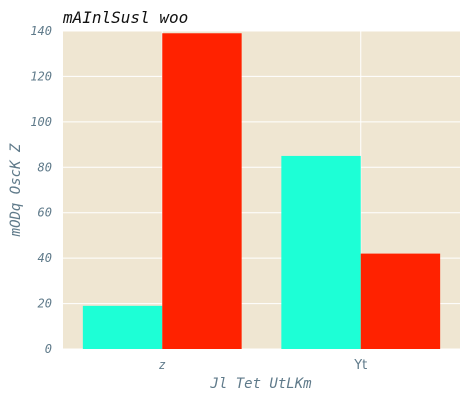 The image size is (469, 402). I want to click on y-tick-label: 120, so click(41, 76).